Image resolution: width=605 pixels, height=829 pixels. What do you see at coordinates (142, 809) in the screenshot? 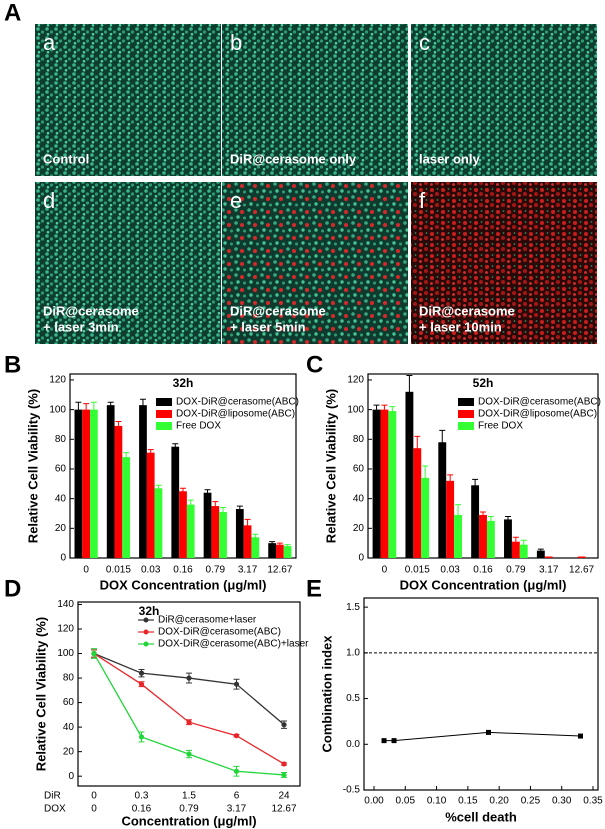
I see `x-tick-label: 0.16` at bounding box center [142, 809].